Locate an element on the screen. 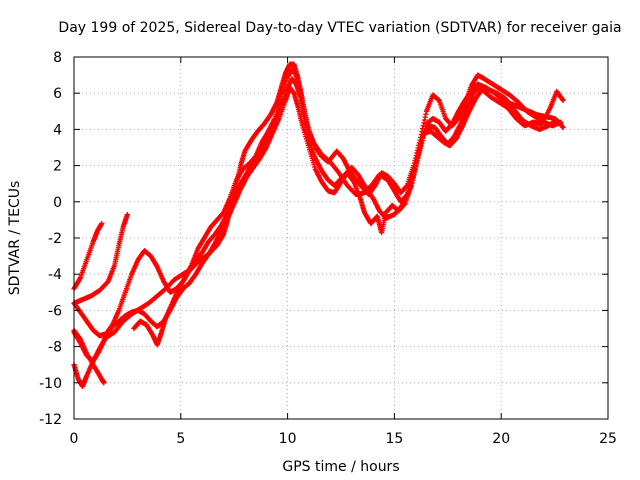  x-tick-label: 15 is located at coordinates (394, 439).